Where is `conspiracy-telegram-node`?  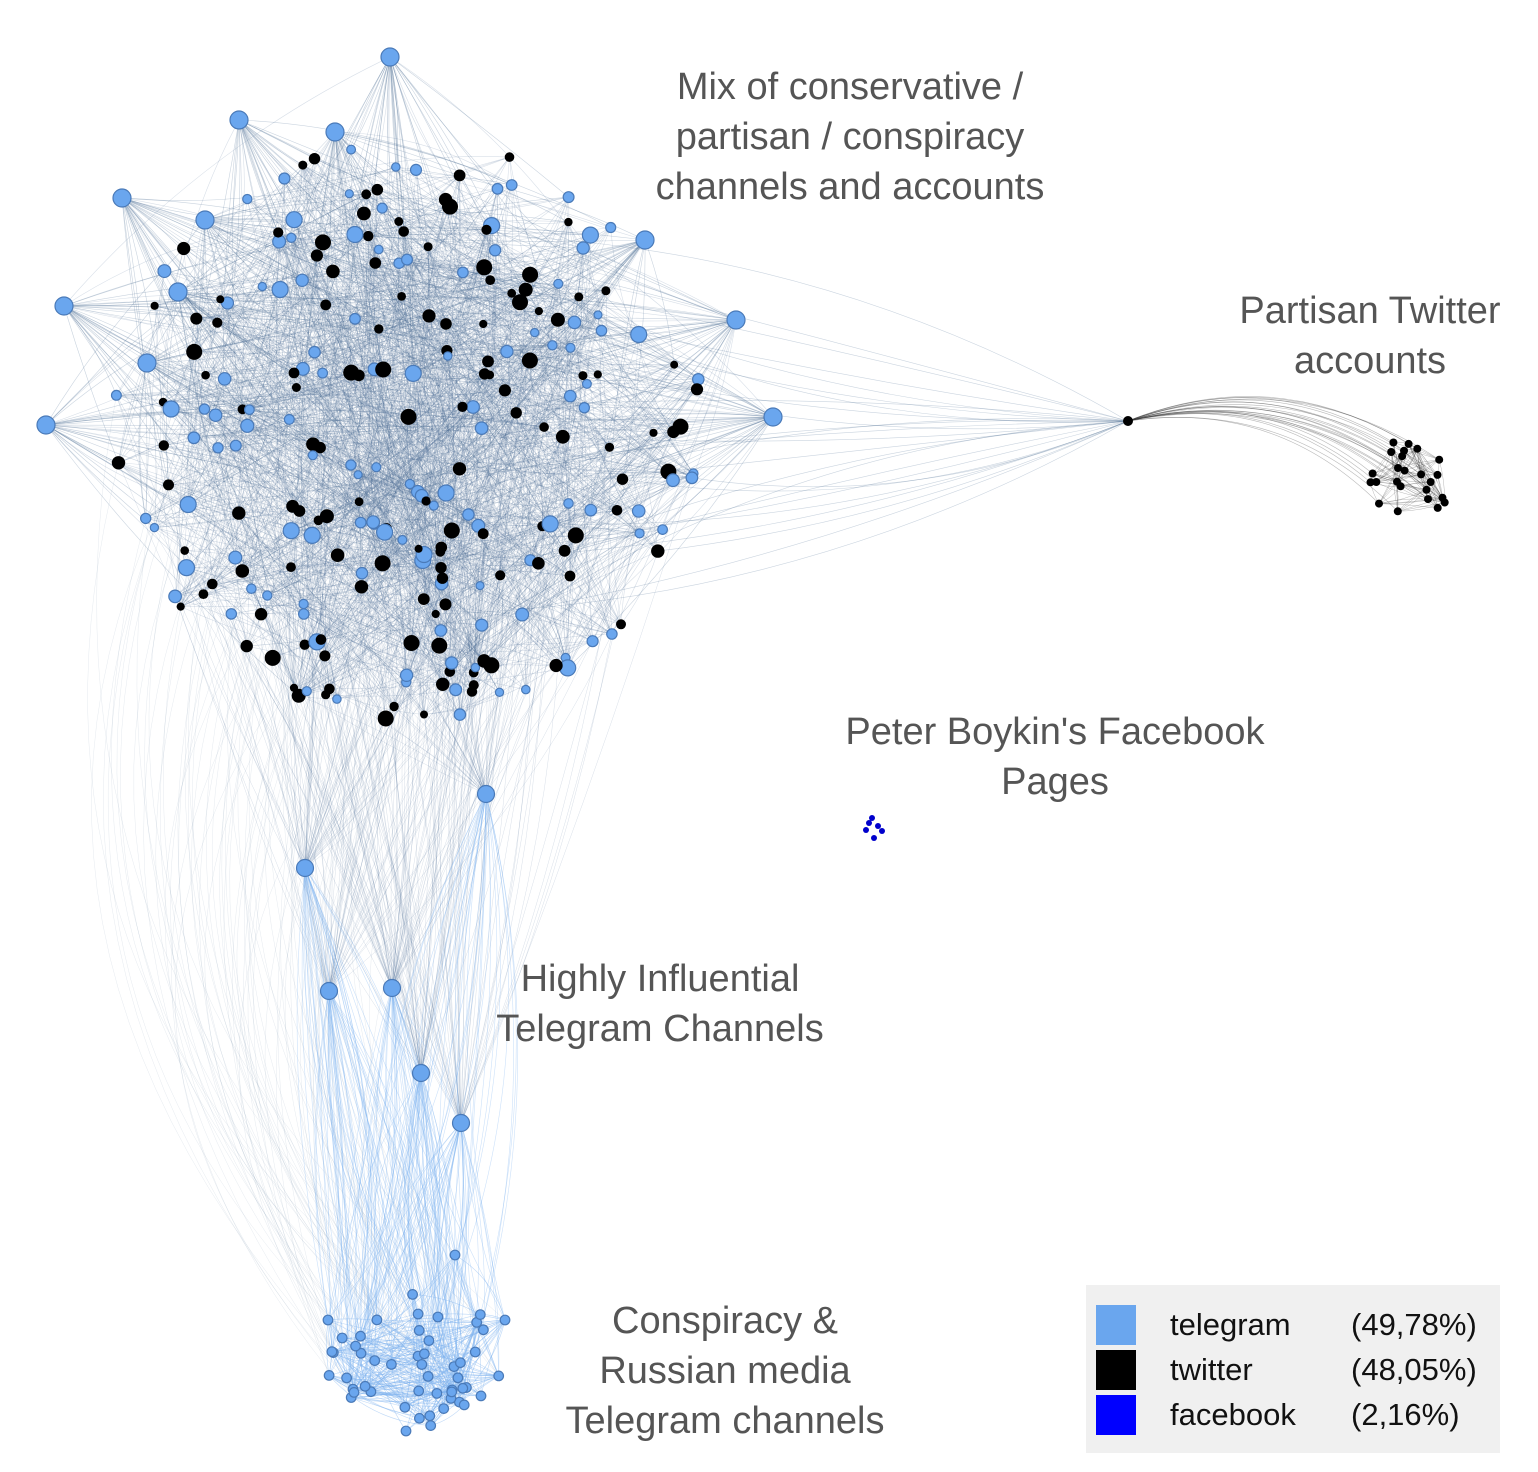 conspiracy-telegram-node is located at coordinates (377, 1320).